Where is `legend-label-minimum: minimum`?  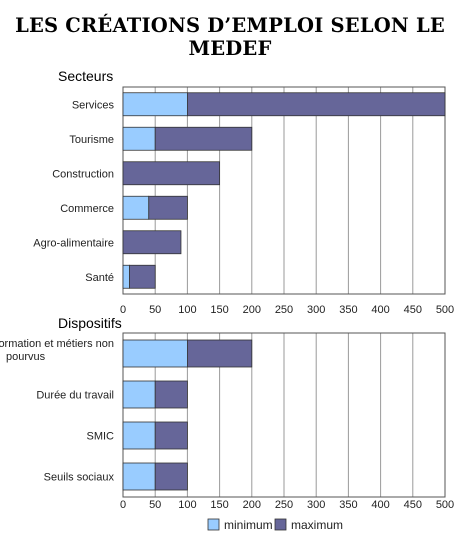 legend-label-minimum: minimum is located at coordinates (248, 525).